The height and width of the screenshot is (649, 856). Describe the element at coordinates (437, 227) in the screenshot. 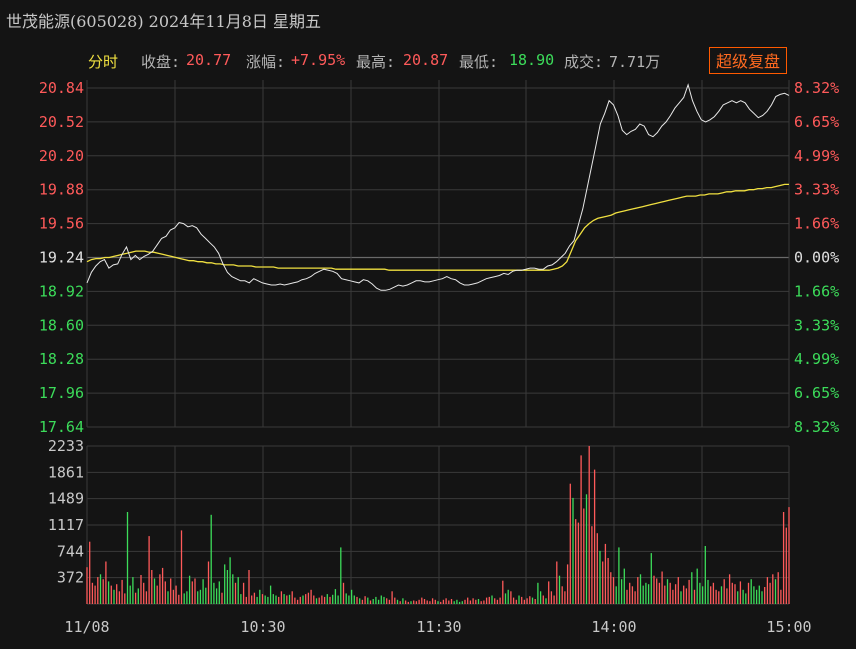

I see `average-price-line` at that location.